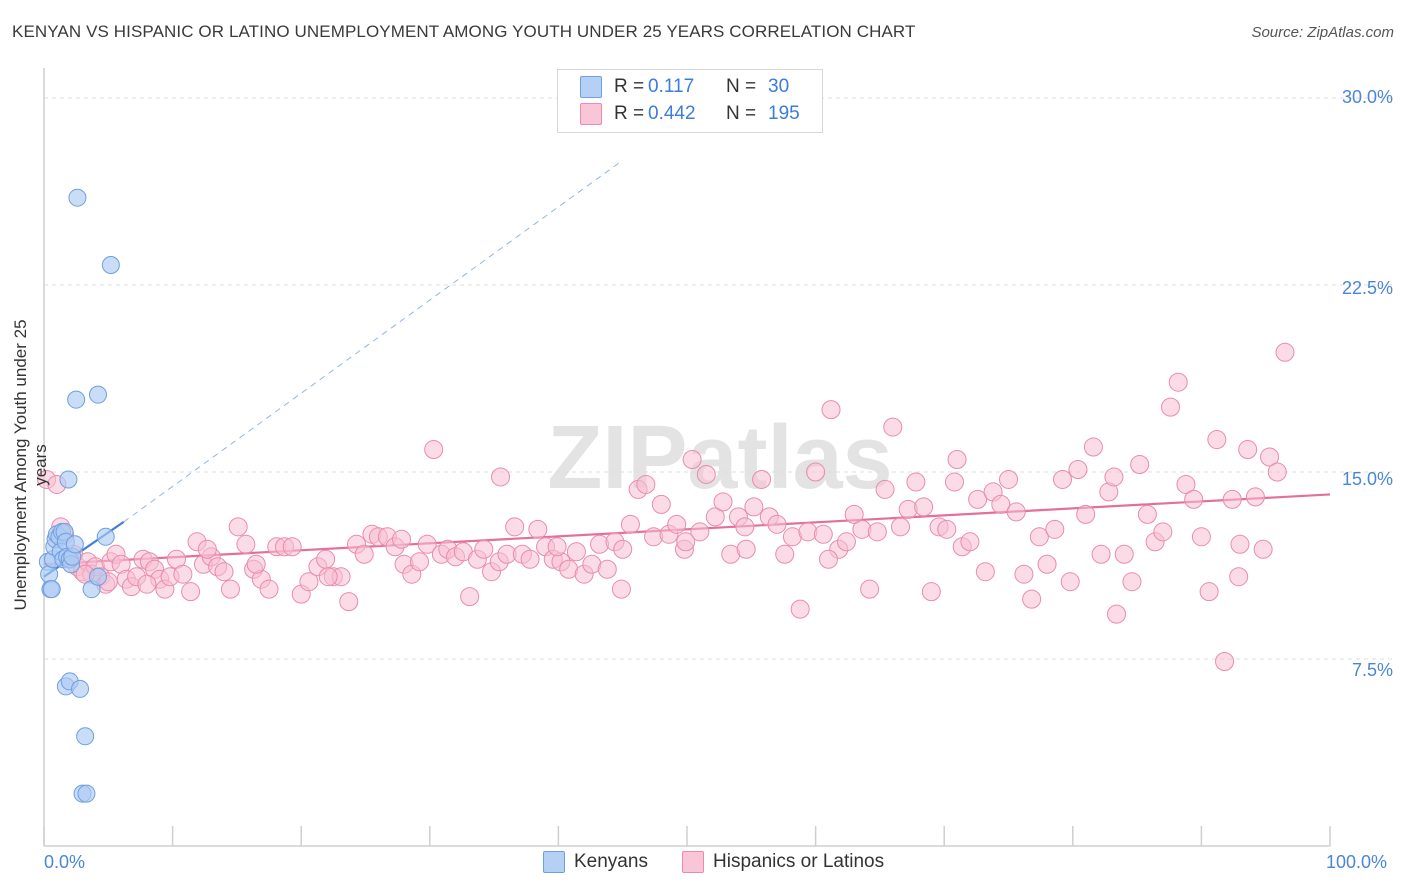 Image resolution: width=1406 pixels, height=892 pixels. Describe the element at coordinates (784, 113) in the screenshot. I see `legend-n-value: 195` at that location.